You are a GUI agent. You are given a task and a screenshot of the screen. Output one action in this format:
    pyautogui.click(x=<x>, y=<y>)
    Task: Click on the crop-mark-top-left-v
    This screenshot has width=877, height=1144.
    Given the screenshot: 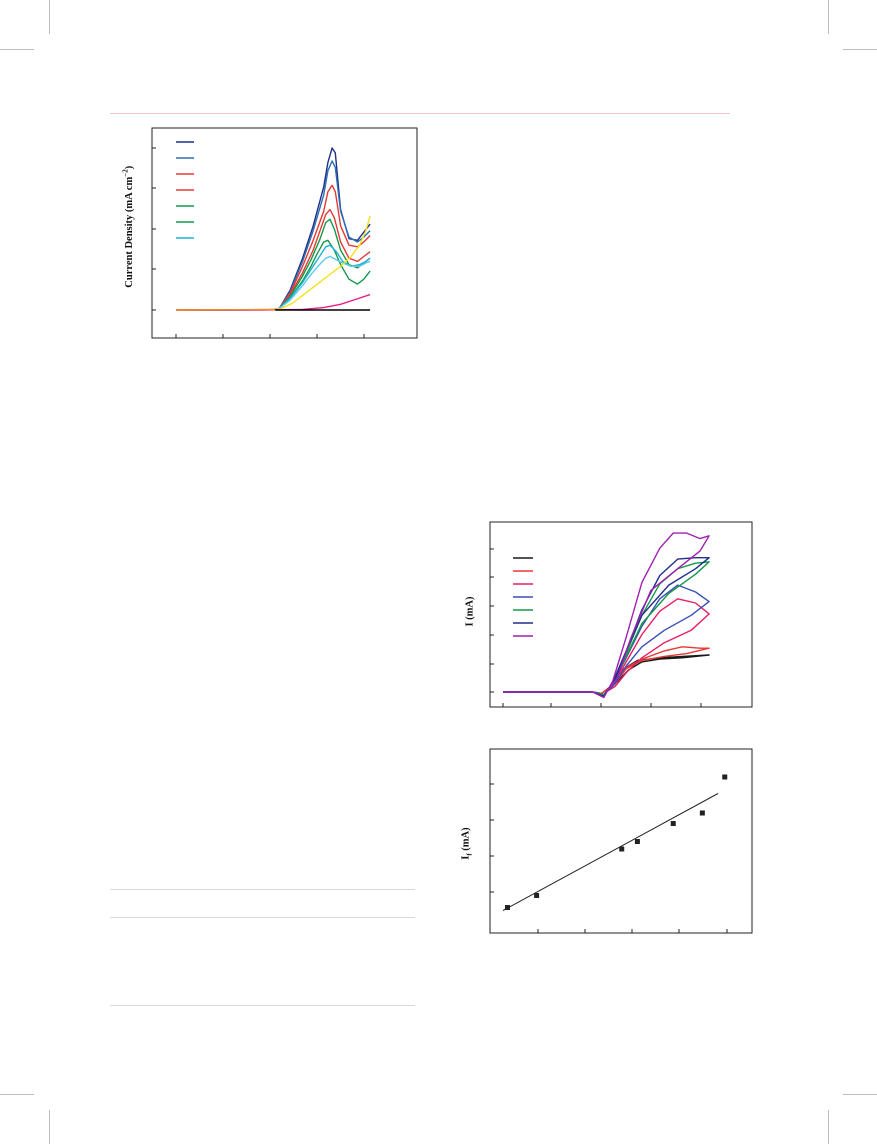 What is the action you would take?
    pyautogui.click(x=49, y=17)
    